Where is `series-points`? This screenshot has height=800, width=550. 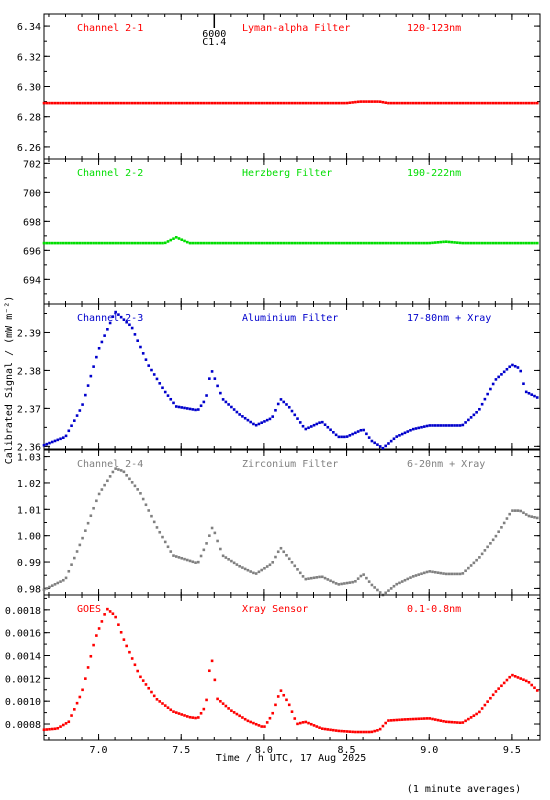
series-points is located at coordinates (290, 670).